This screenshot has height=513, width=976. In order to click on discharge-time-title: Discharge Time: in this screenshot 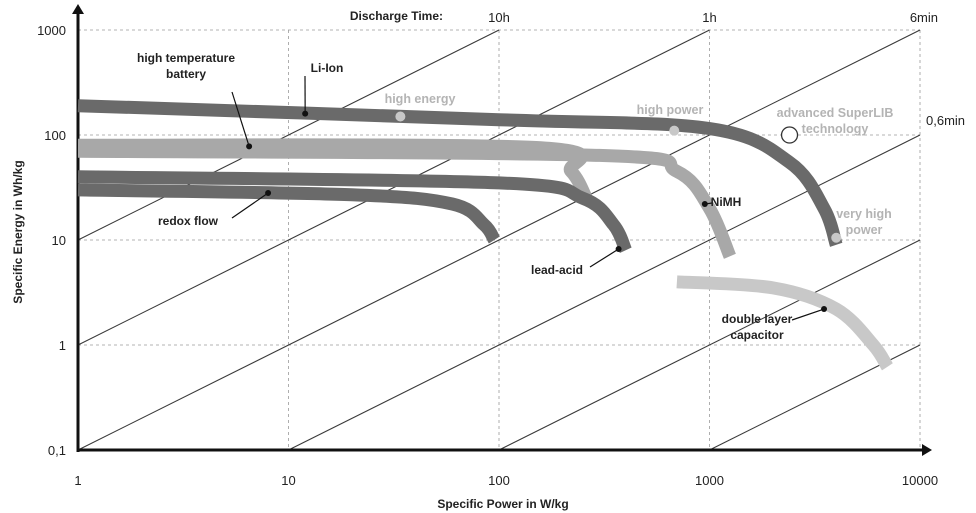, I will do `click(396, 16)`.